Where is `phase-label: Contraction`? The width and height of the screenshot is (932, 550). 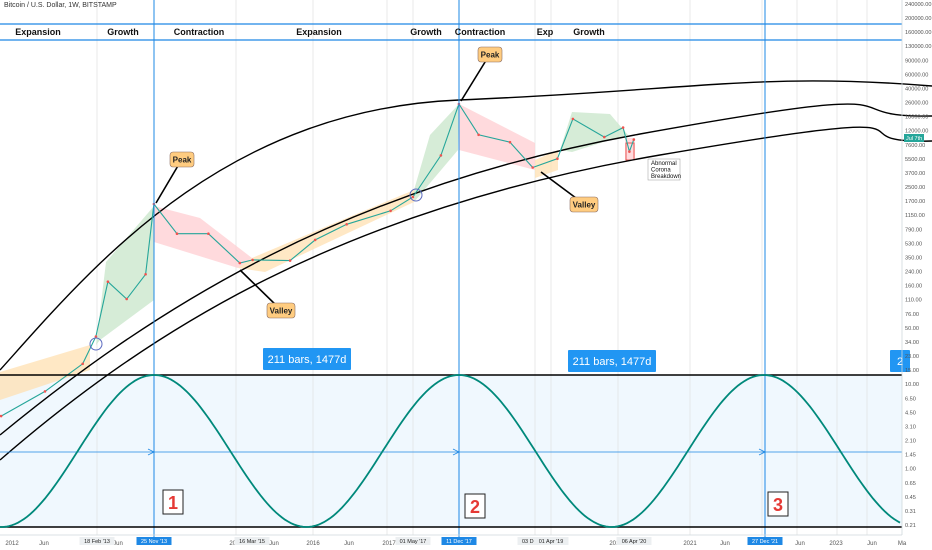
phase-label: Contraction is located at coordinates (199, 32).